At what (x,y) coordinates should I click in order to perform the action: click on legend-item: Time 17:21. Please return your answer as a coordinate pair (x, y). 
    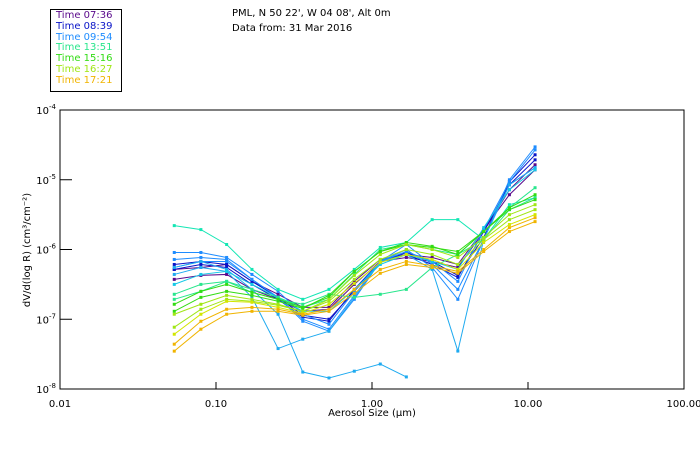
    Looking at the image, I should click on (84, 80).